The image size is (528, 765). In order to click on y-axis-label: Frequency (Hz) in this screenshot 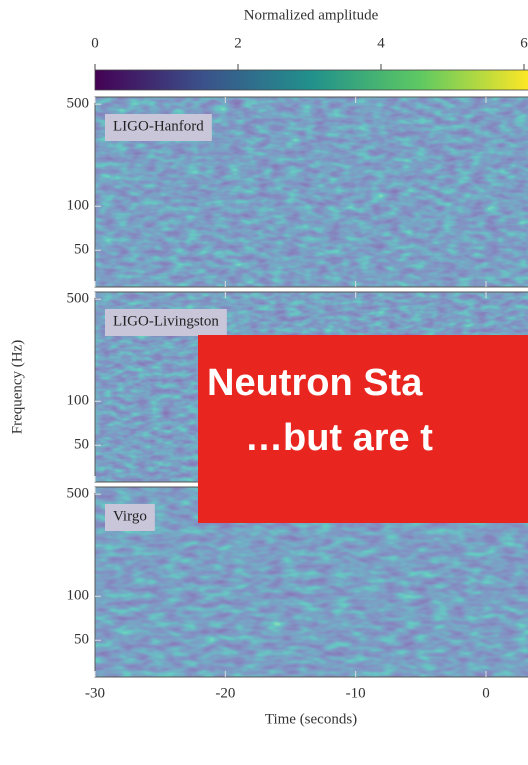, I will do `click(17, 387)`.